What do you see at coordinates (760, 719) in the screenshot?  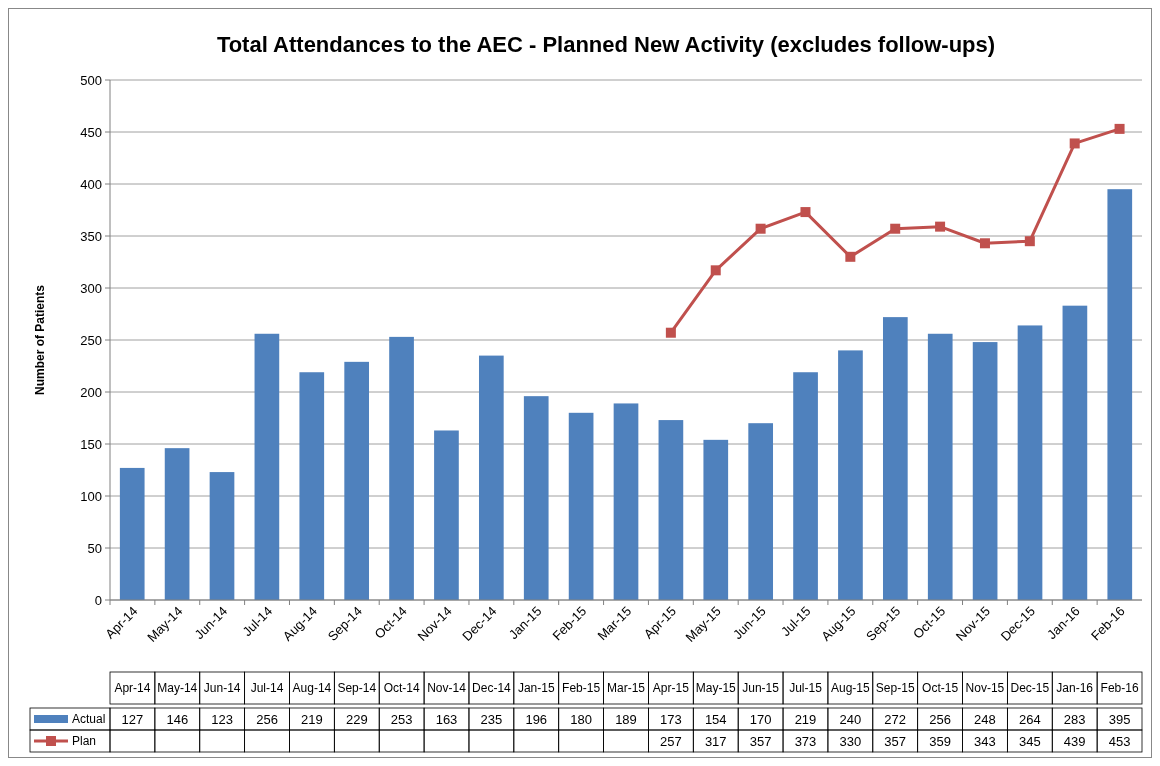 I see `data-label: 170` at bounding box center [760, 719].